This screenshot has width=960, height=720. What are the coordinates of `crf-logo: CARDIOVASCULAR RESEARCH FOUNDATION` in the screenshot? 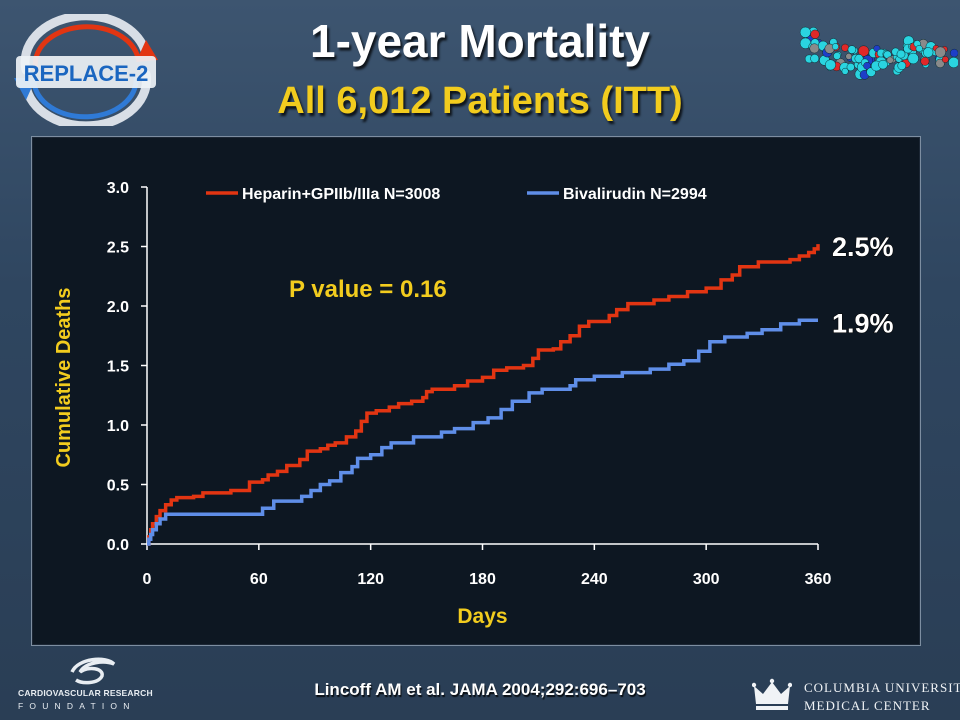 It's located at (94, 685).